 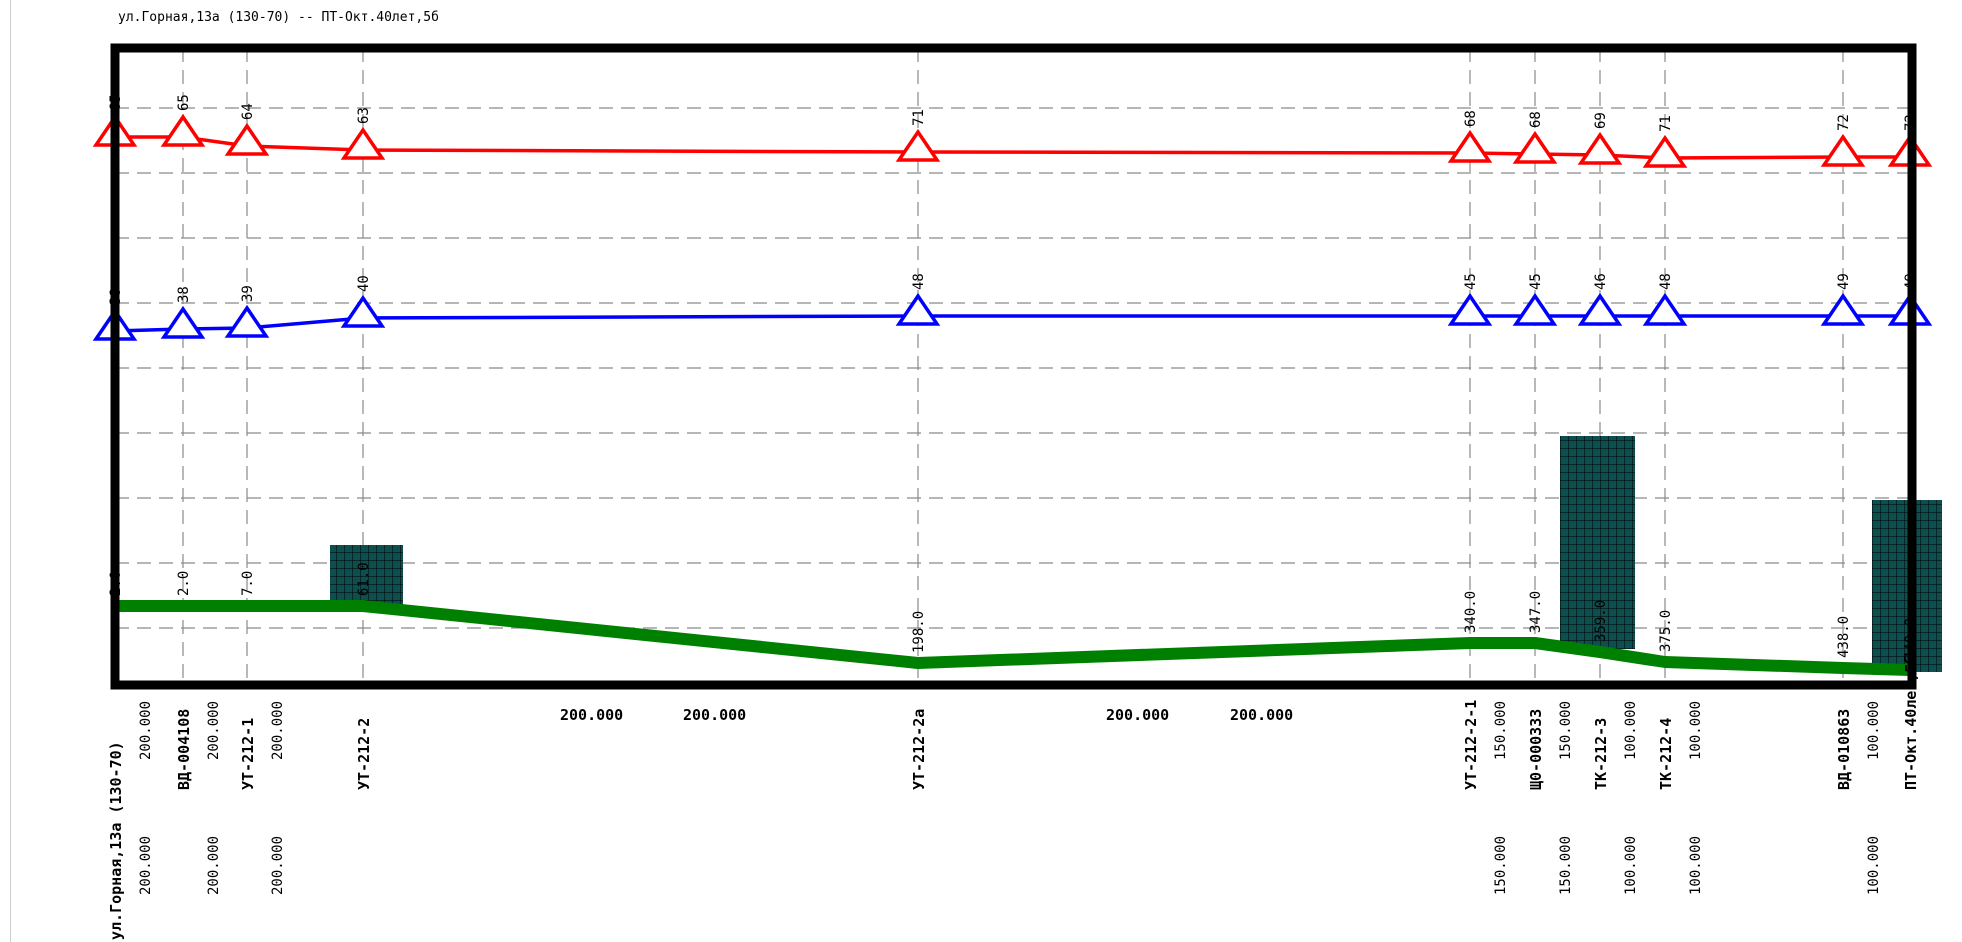 I want to click on node-name-label: УТ-212-2, so click(x=364, y=754).